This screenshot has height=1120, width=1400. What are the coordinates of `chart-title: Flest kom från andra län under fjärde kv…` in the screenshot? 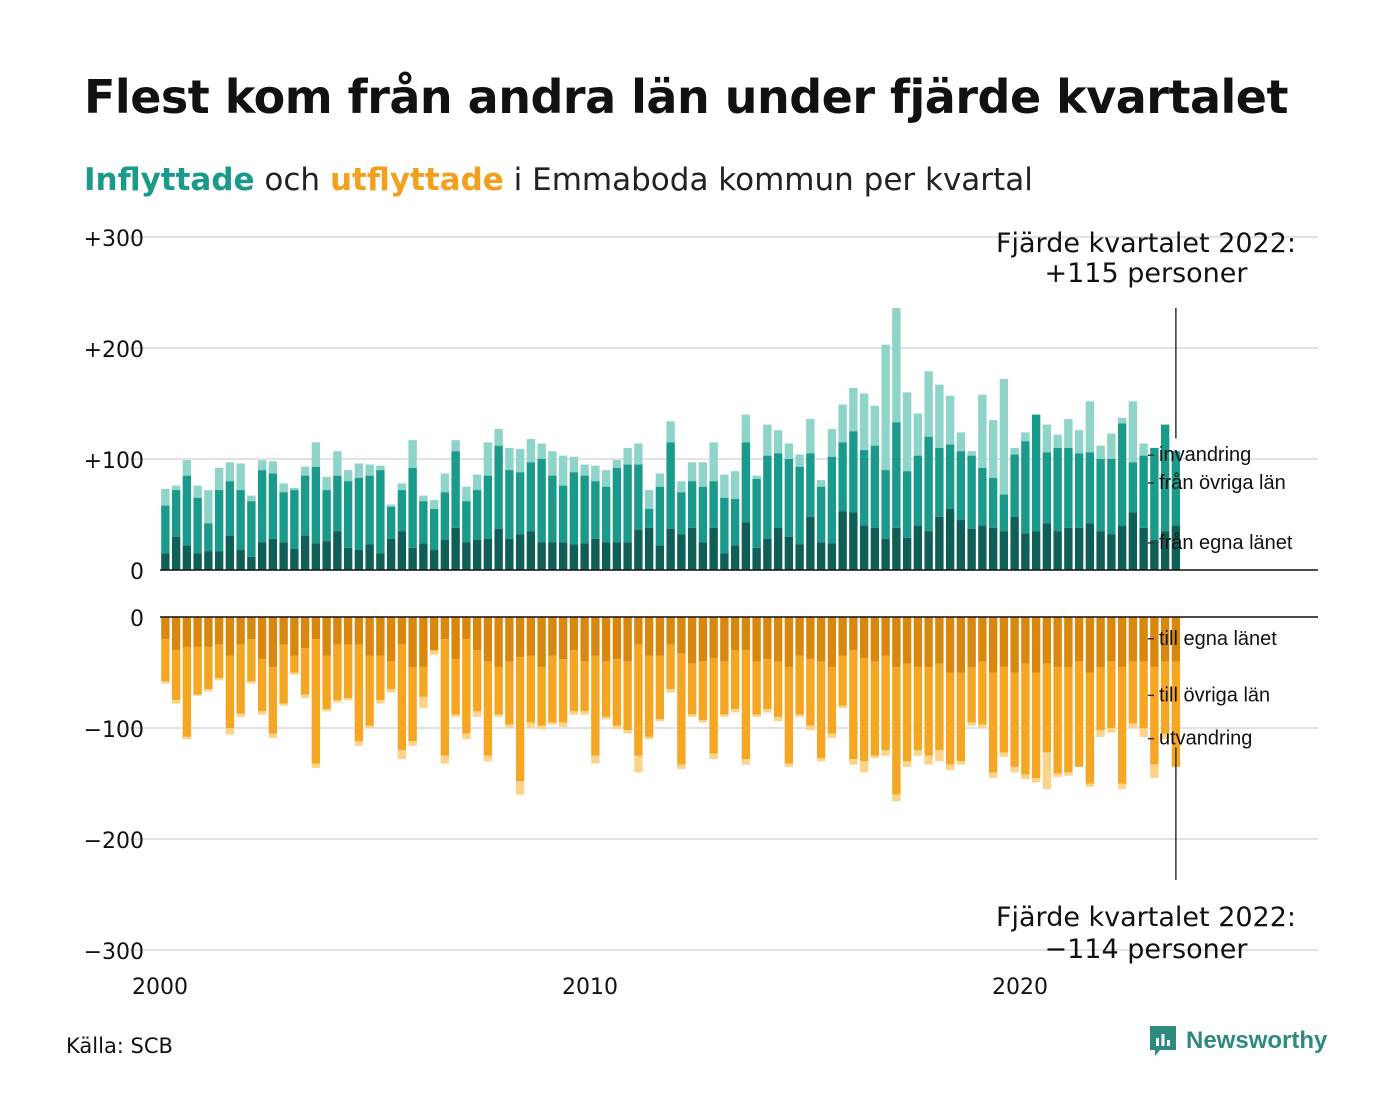 It's located at (686, 97).